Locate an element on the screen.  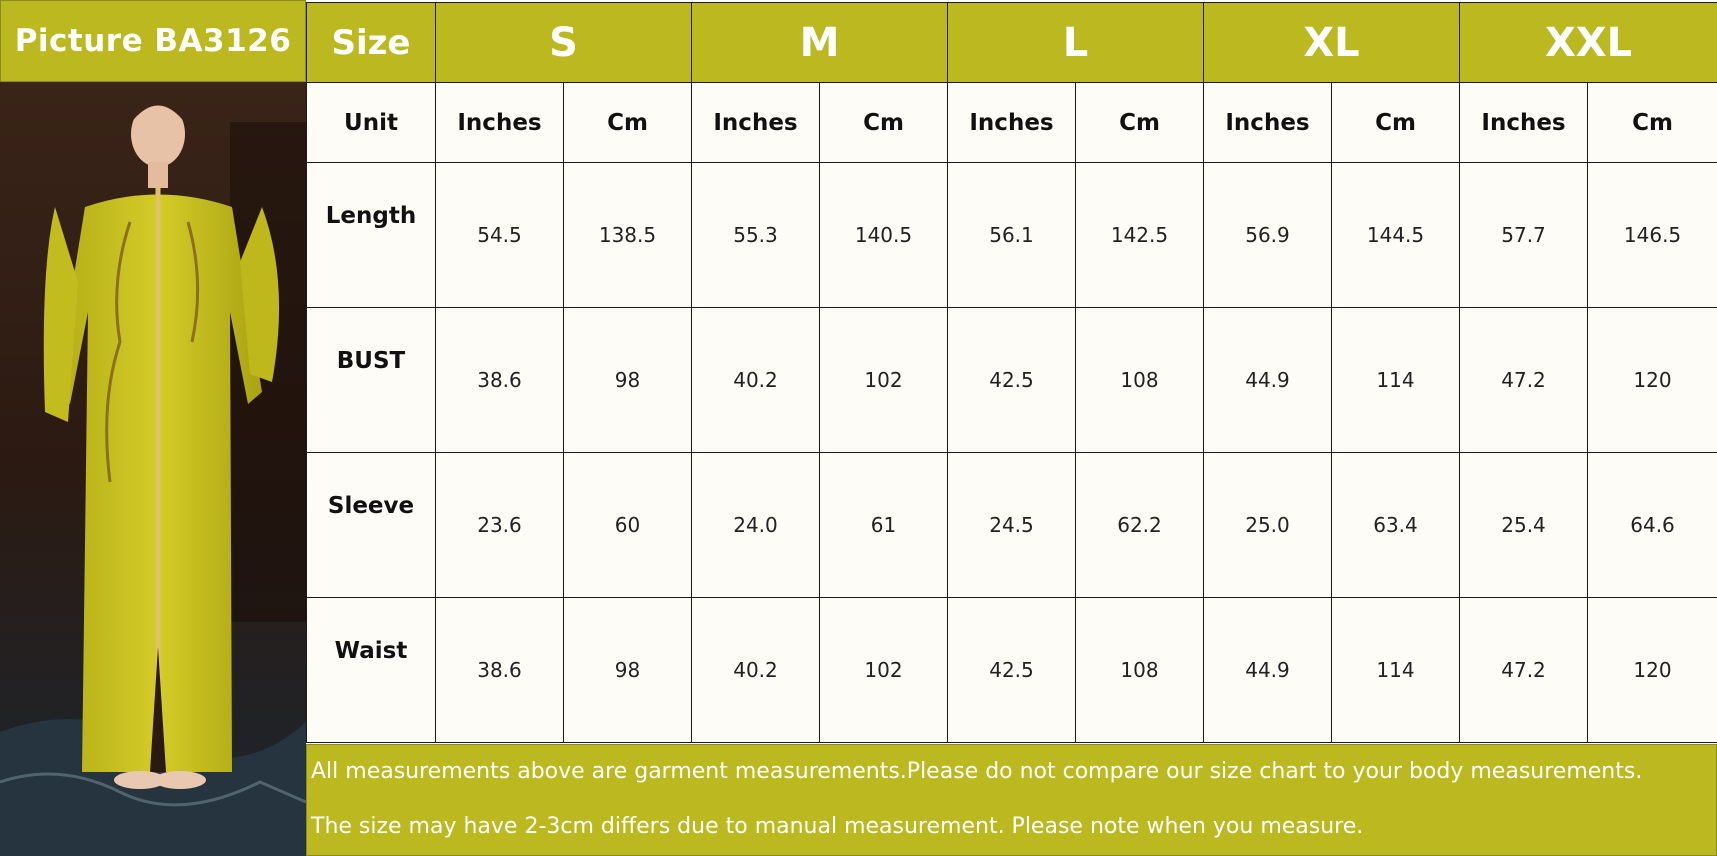
size-header-row: Size S M L XL XXL is located at coordinates (1011, 42).